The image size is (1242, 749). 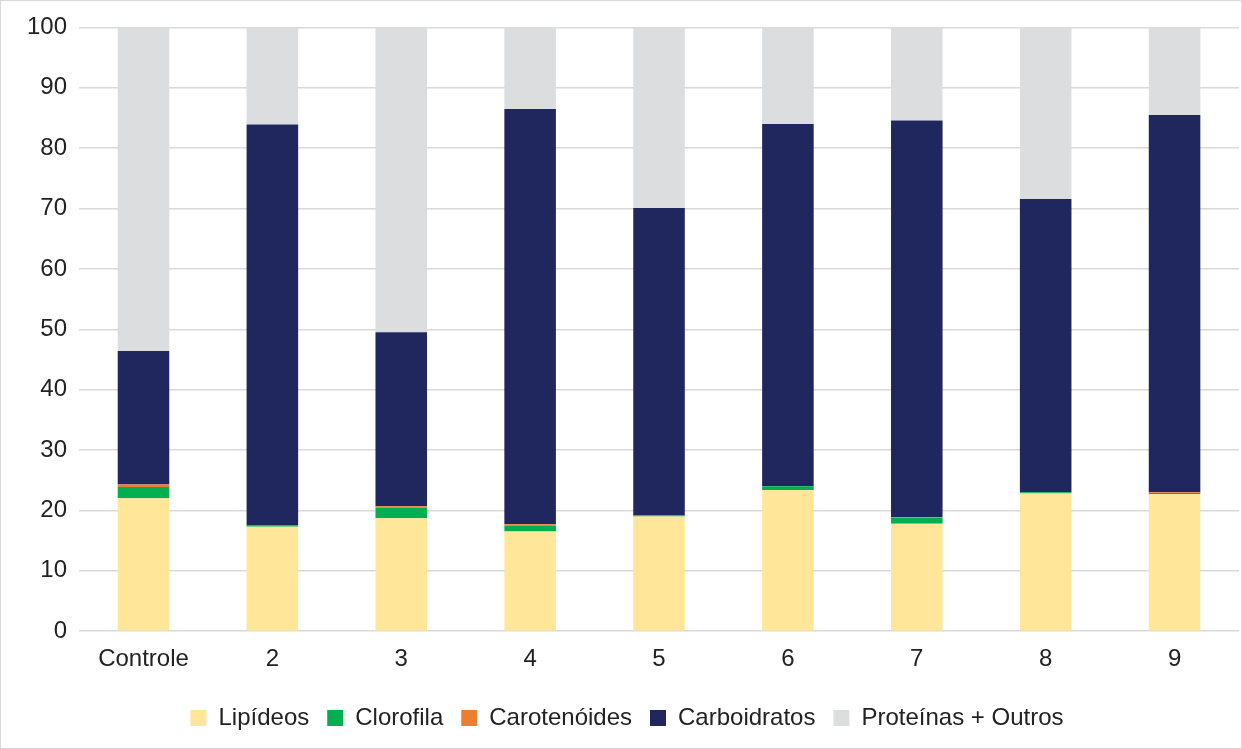 I want to click on x-tick-label: Controle, so click(x=143, y=658).